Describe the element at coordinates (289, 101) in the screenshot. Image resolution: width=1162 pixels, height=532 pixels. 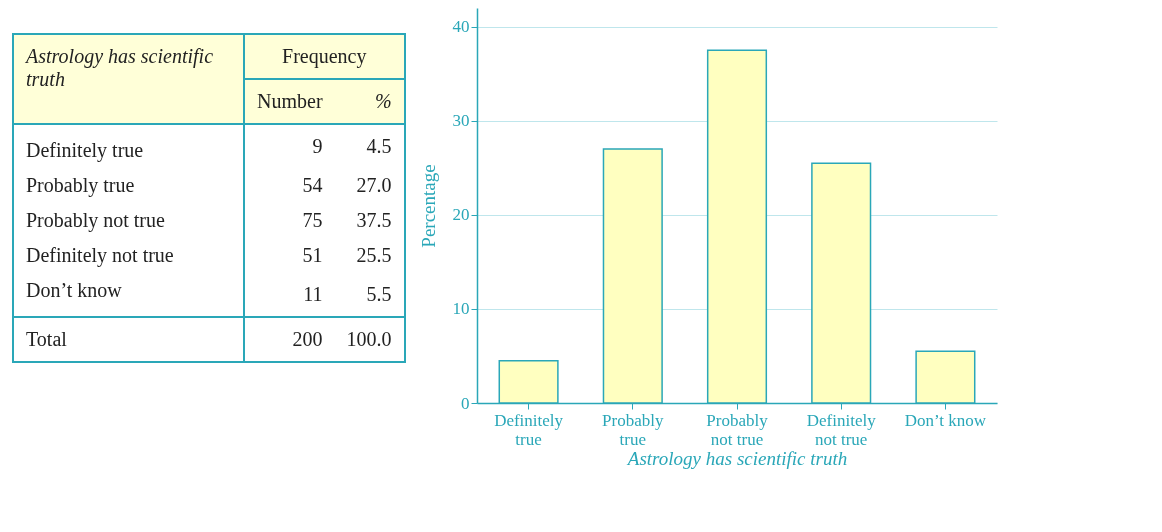
I see `text: Number` at that location.